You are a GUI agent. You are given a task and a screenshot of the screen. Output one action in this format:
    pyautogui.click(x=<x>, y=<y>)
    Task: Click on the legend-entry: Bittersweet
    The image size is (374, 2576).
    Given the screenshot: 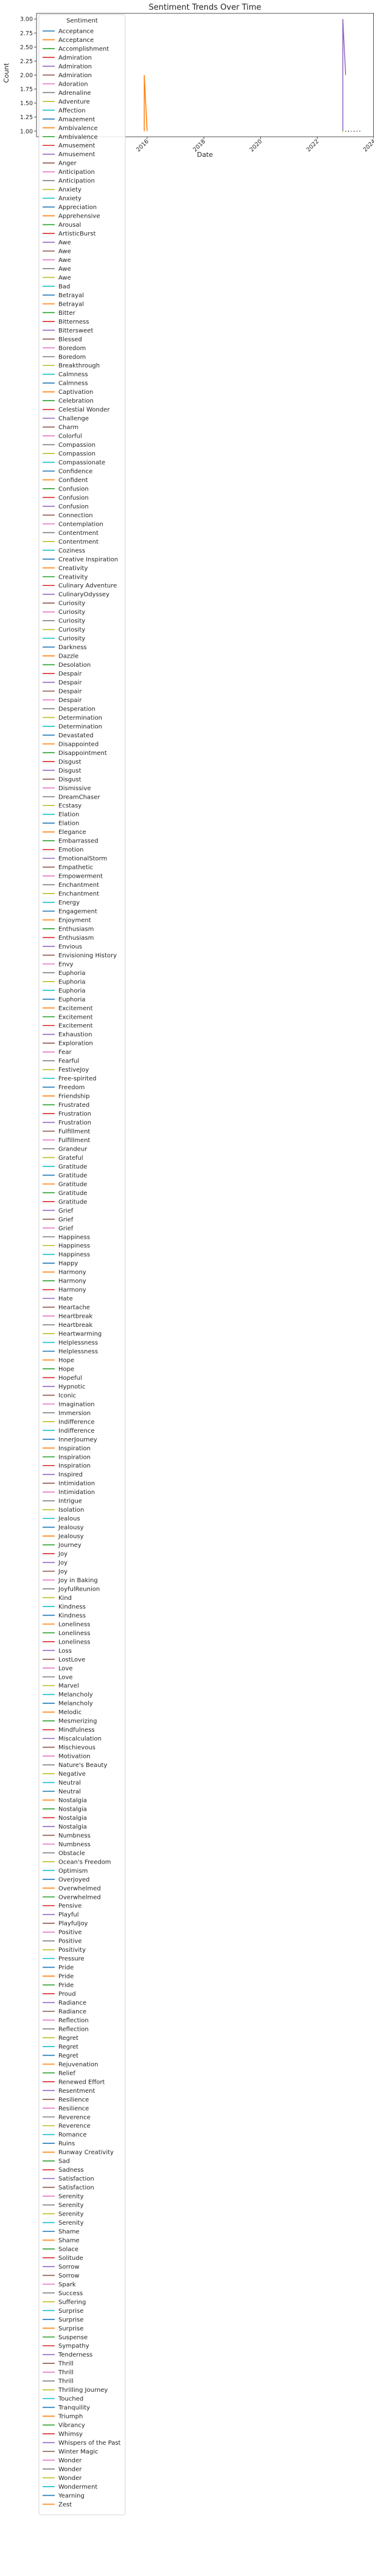 What is the action you would take?
    pyautogui.click(x=75, y=331)
    